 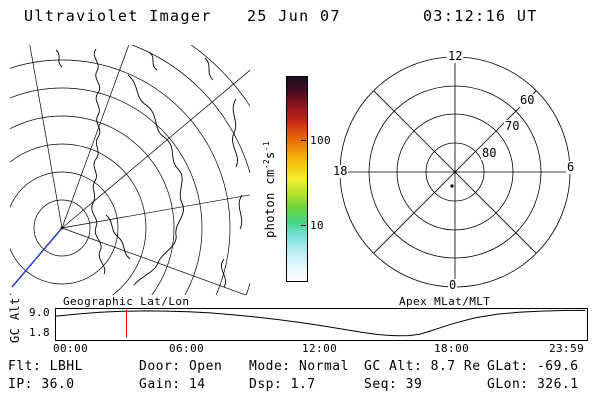 I want to click on status-ip: IP: 36.0, so click(x=41, y=384).